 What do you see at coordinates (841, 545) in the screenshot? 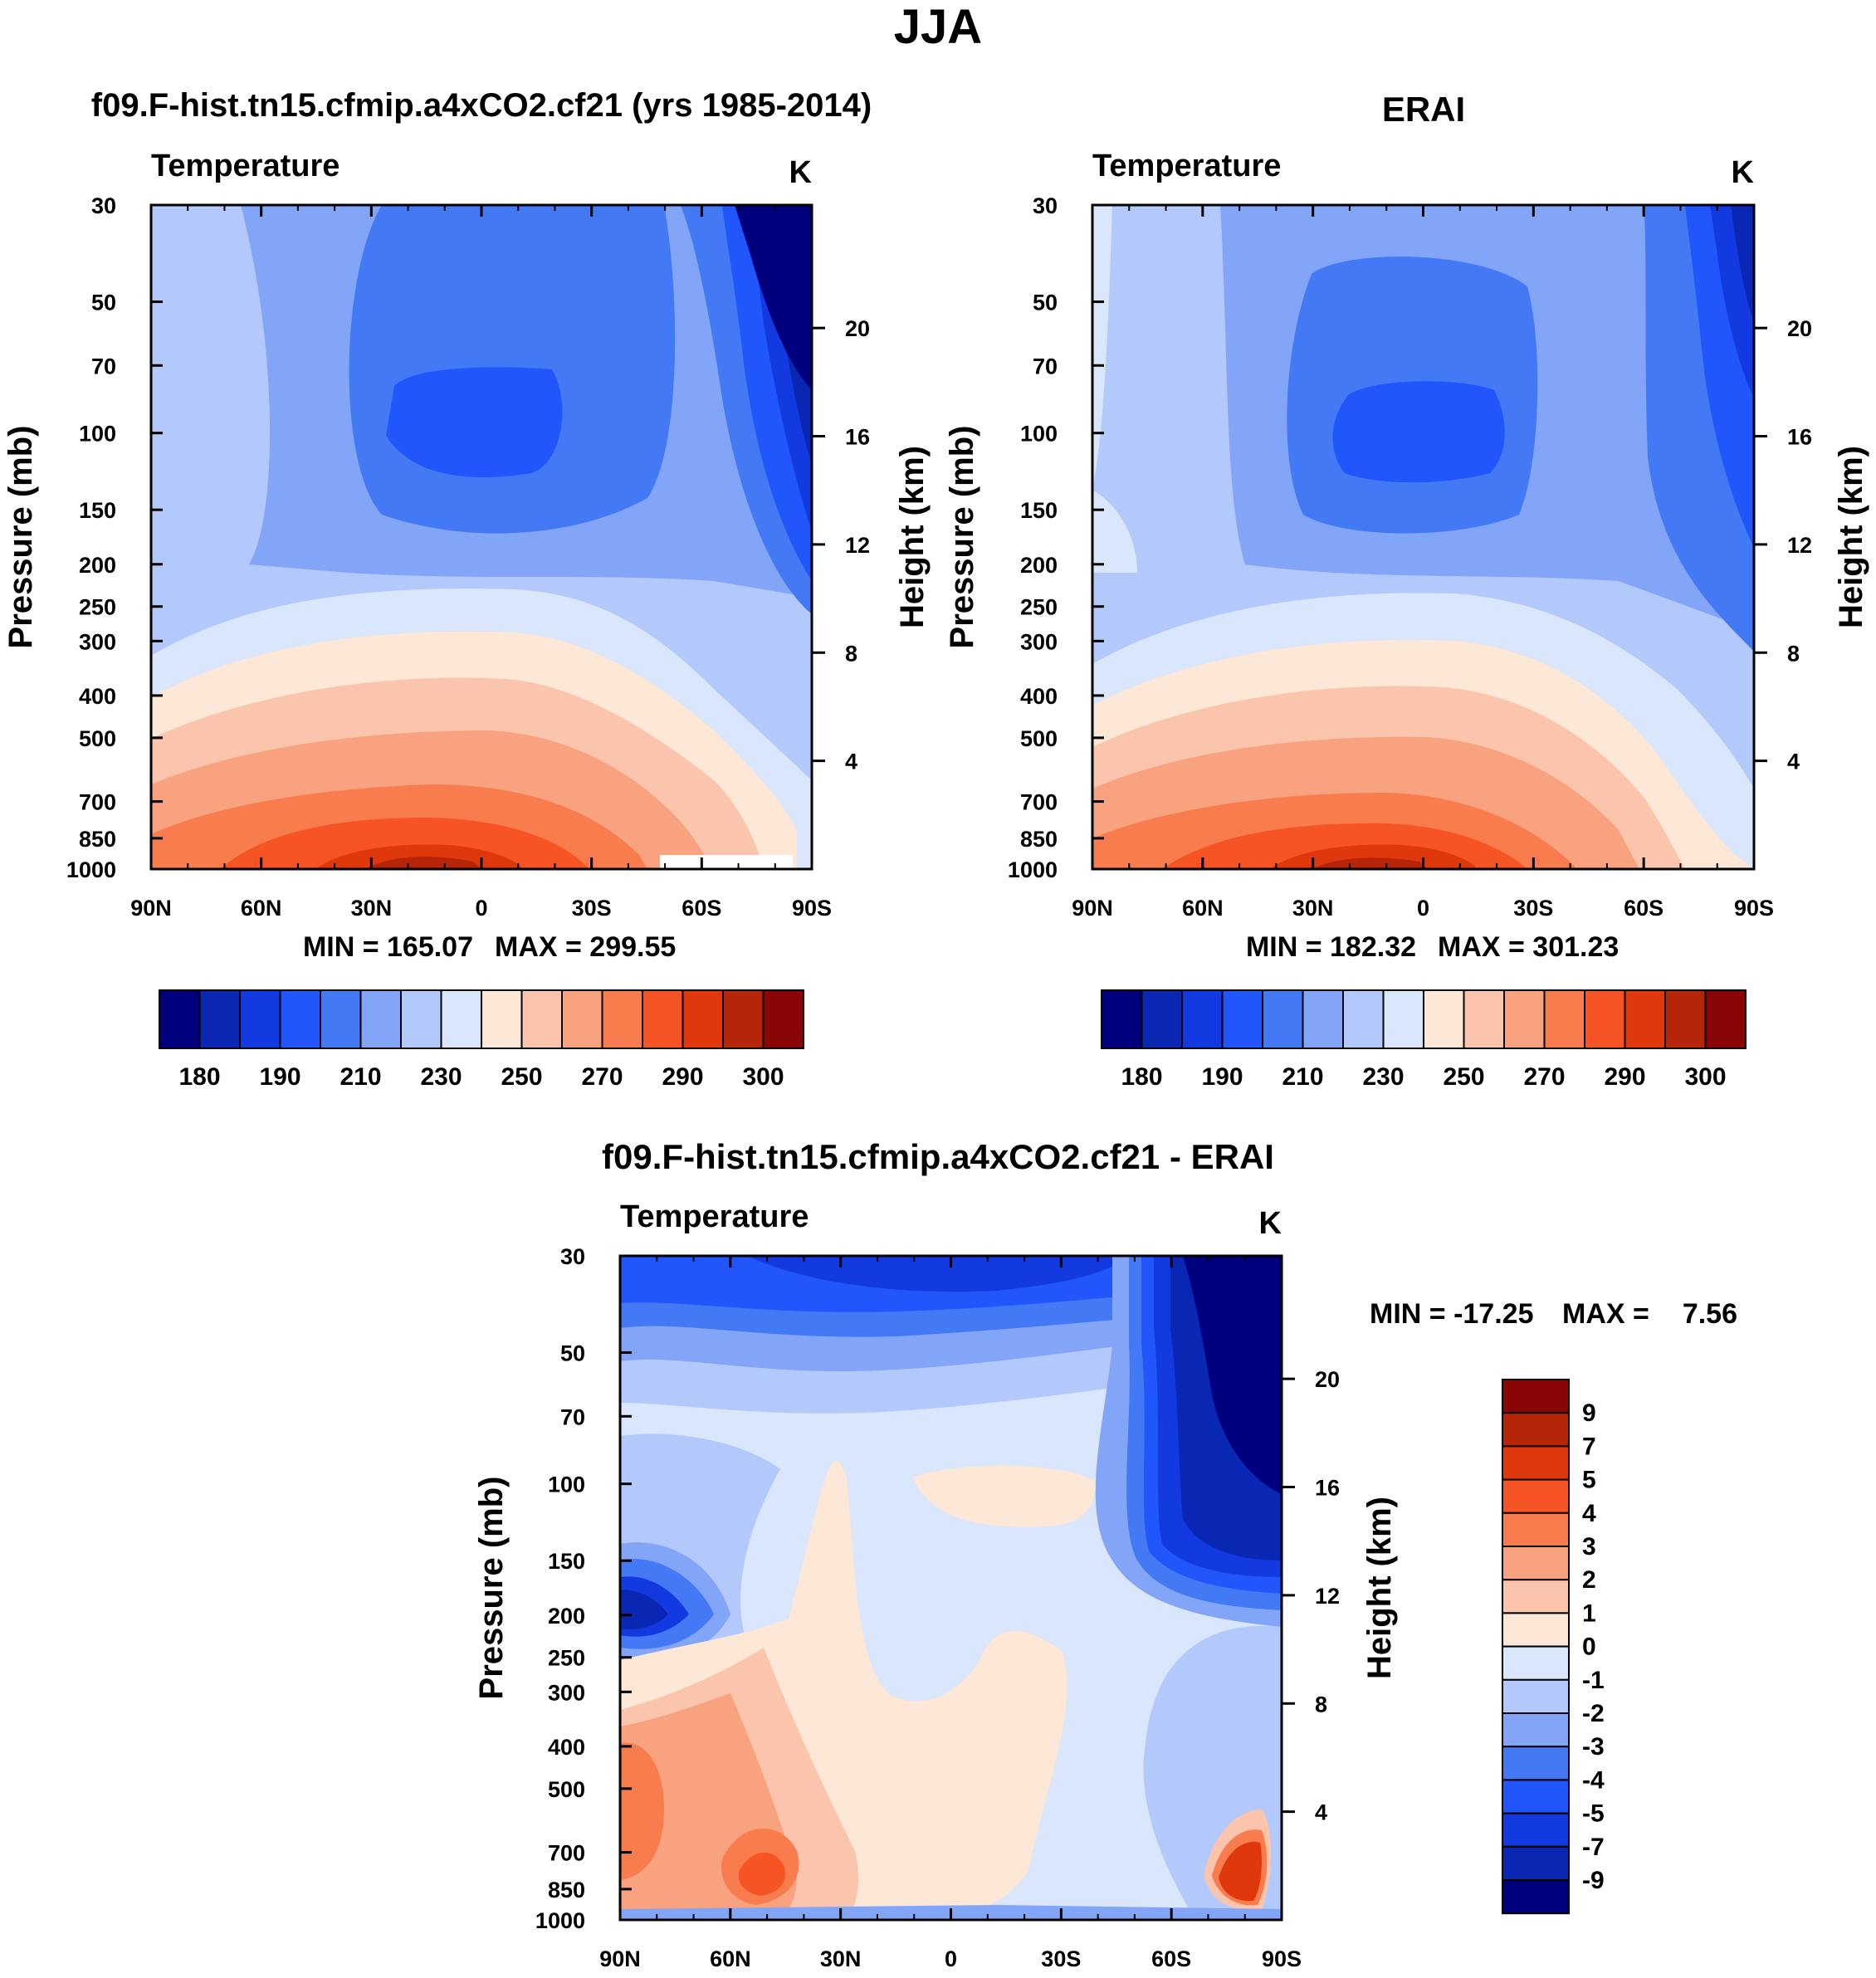
I see `y2-ticks-model: 20 16 12 8 4` at bounding box center [841, 545].